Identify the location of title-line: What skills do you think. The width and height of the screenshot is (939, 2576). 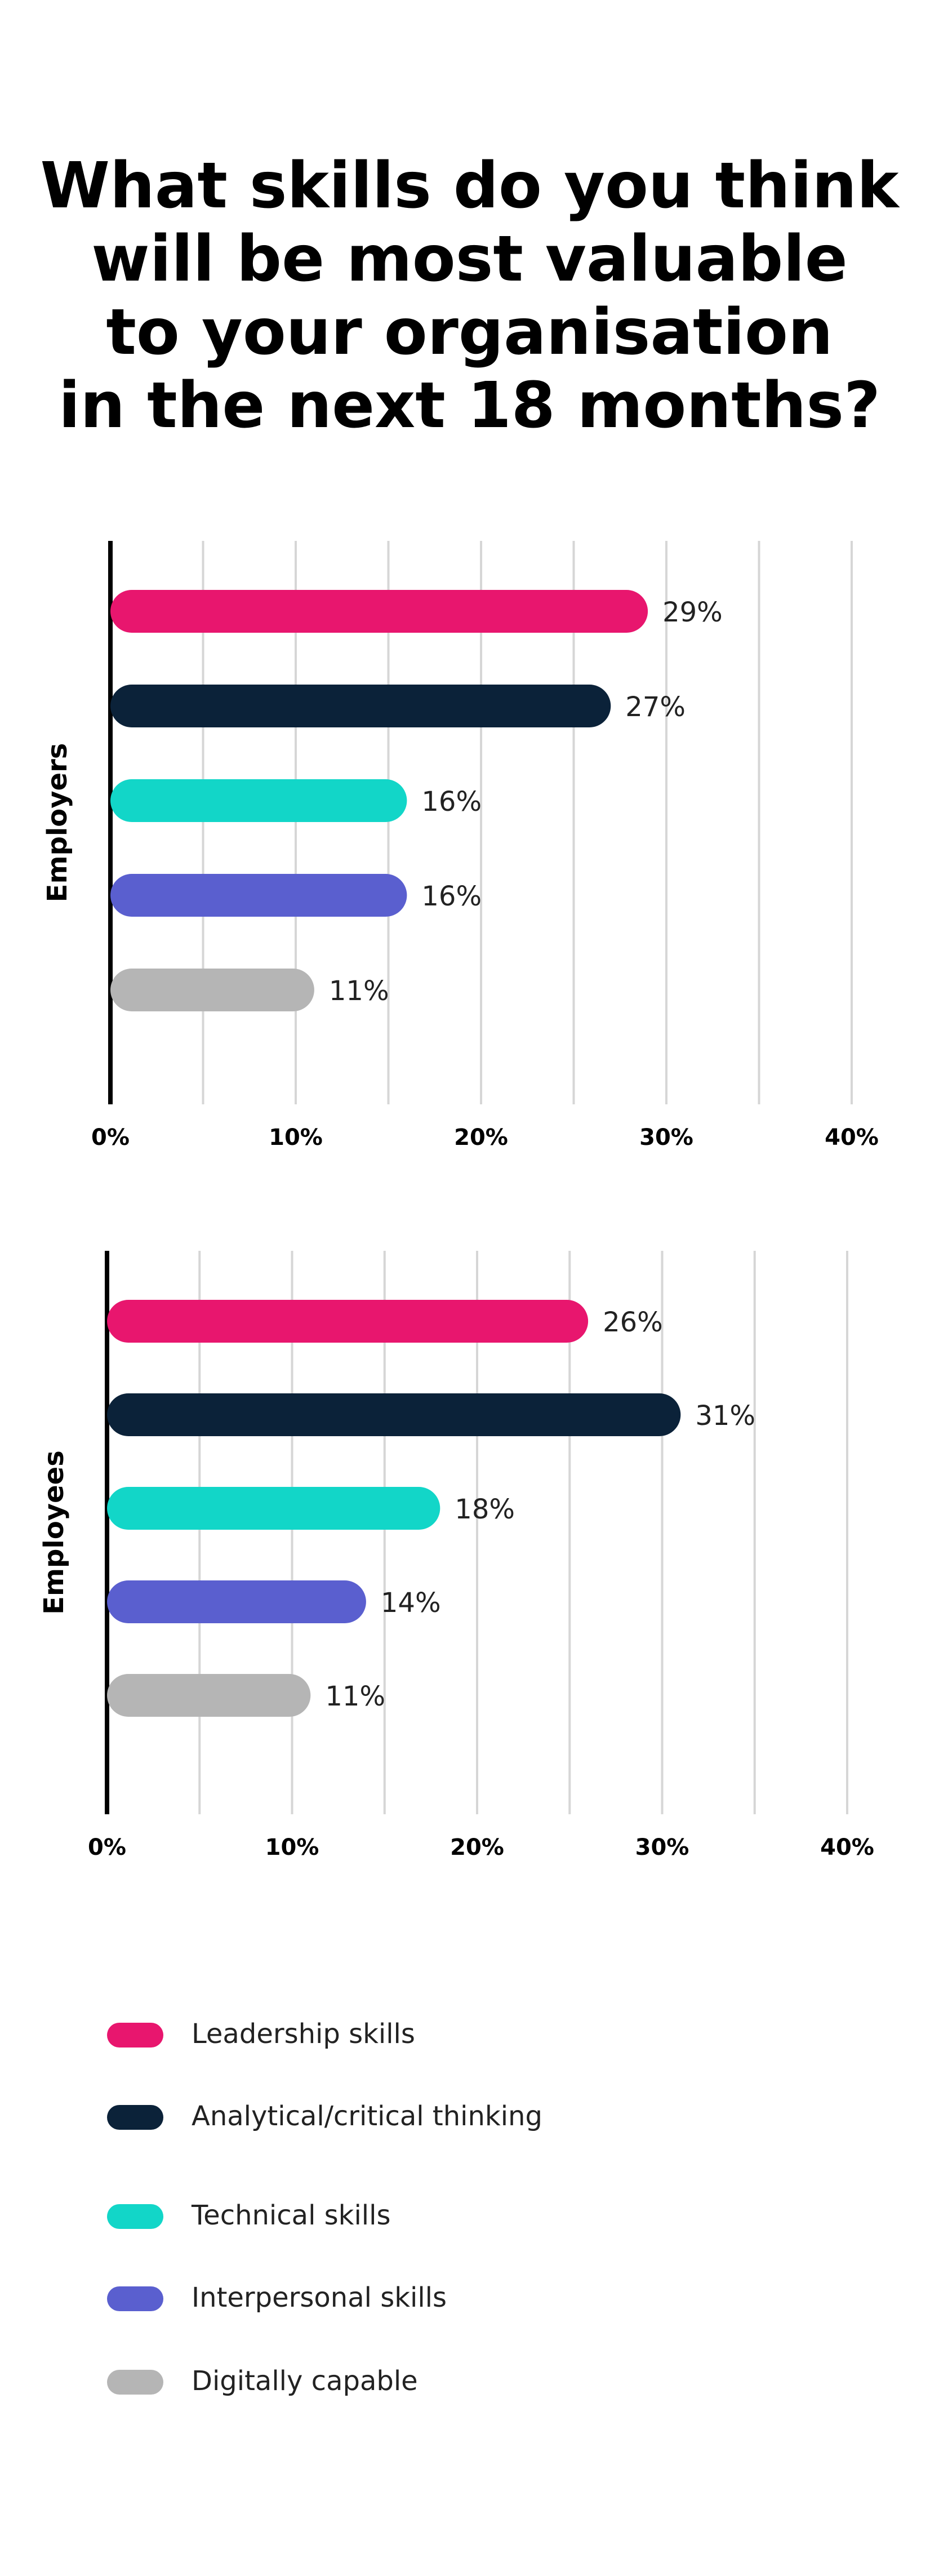
(469, 186).